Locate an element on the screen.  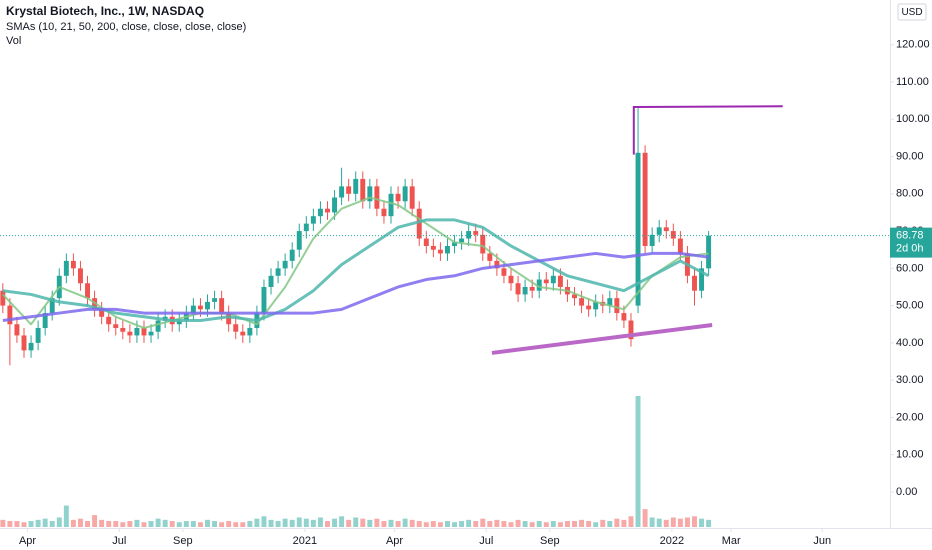
currency: USD is located at coordinates (911, 12).